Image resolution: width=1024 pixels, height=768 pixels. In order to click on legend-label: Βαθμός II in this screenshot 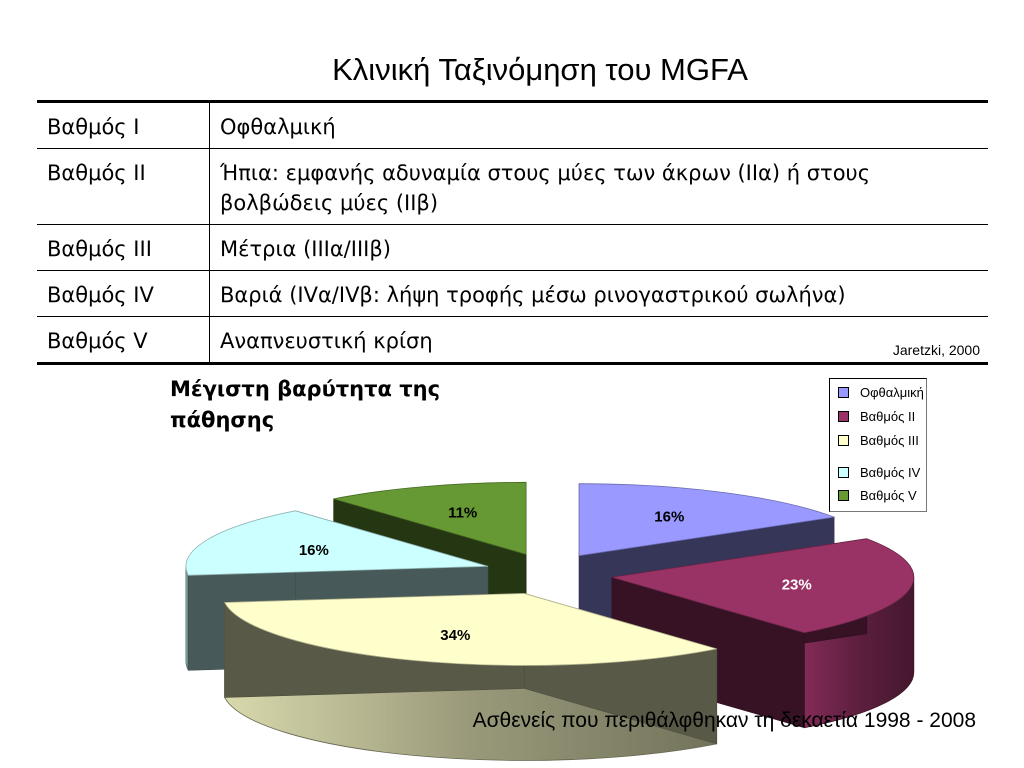, I will do `click(888, 416)`.